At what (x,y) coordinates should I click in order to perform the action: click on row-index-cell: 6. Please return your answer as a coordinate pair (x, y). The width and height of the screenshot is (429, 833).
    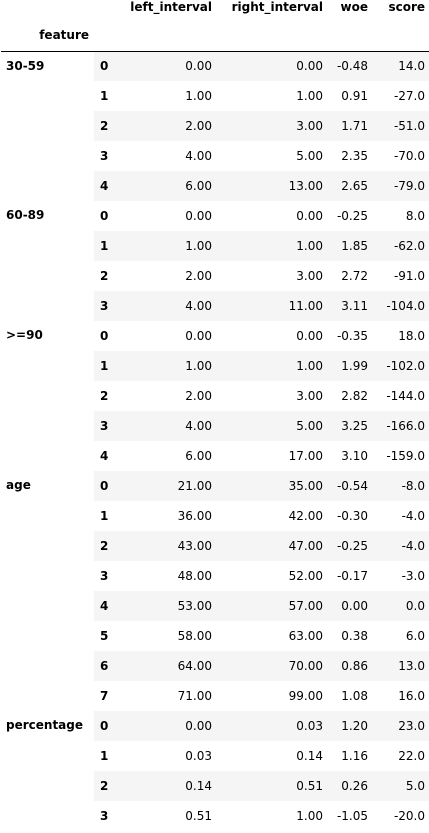
    Looking at the image, I should click on (105, 666).